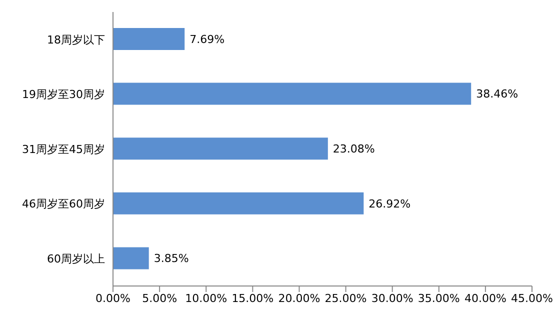  I want to click on y-tick-label: 31周岁至45周岁, so click(63, 149).